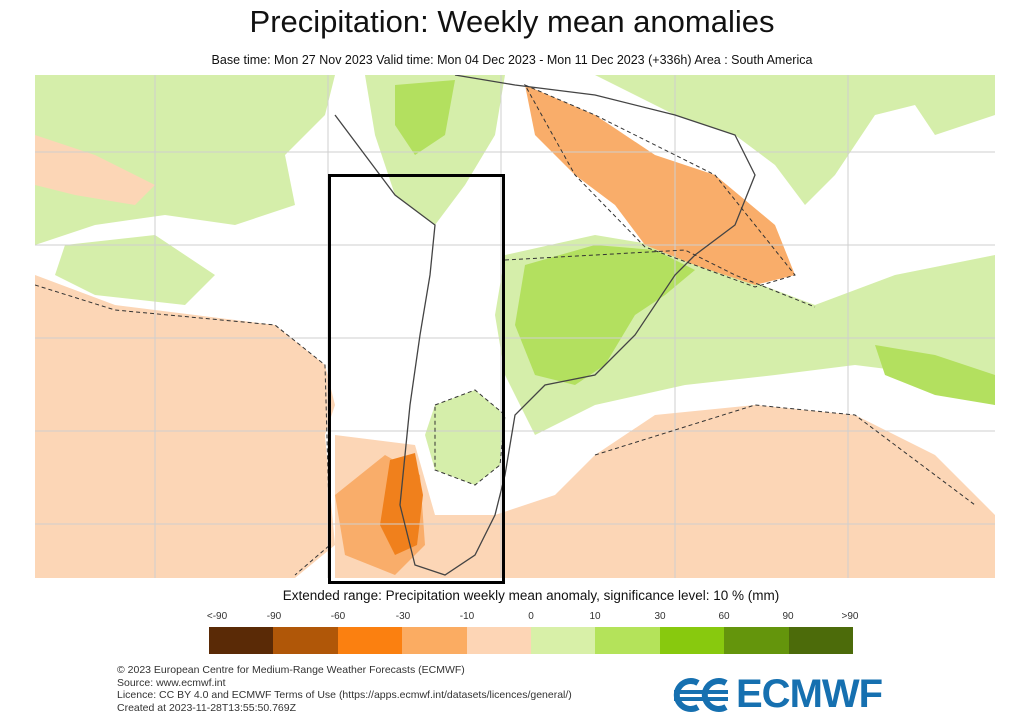  I want to click on legend-tick: 0, so click(531, 616).